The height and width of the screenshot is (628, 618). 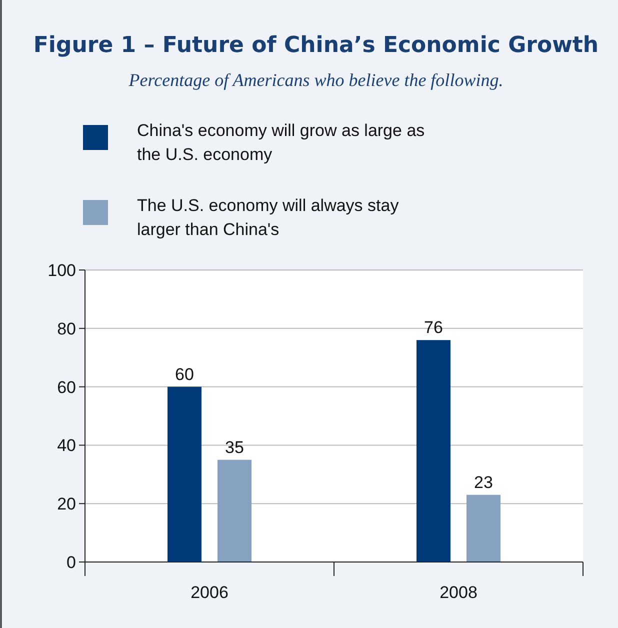 What do you see at coordinates (234, 447) in the screenshot?
I see `data-label: 35` at bounding box center [234, 447].